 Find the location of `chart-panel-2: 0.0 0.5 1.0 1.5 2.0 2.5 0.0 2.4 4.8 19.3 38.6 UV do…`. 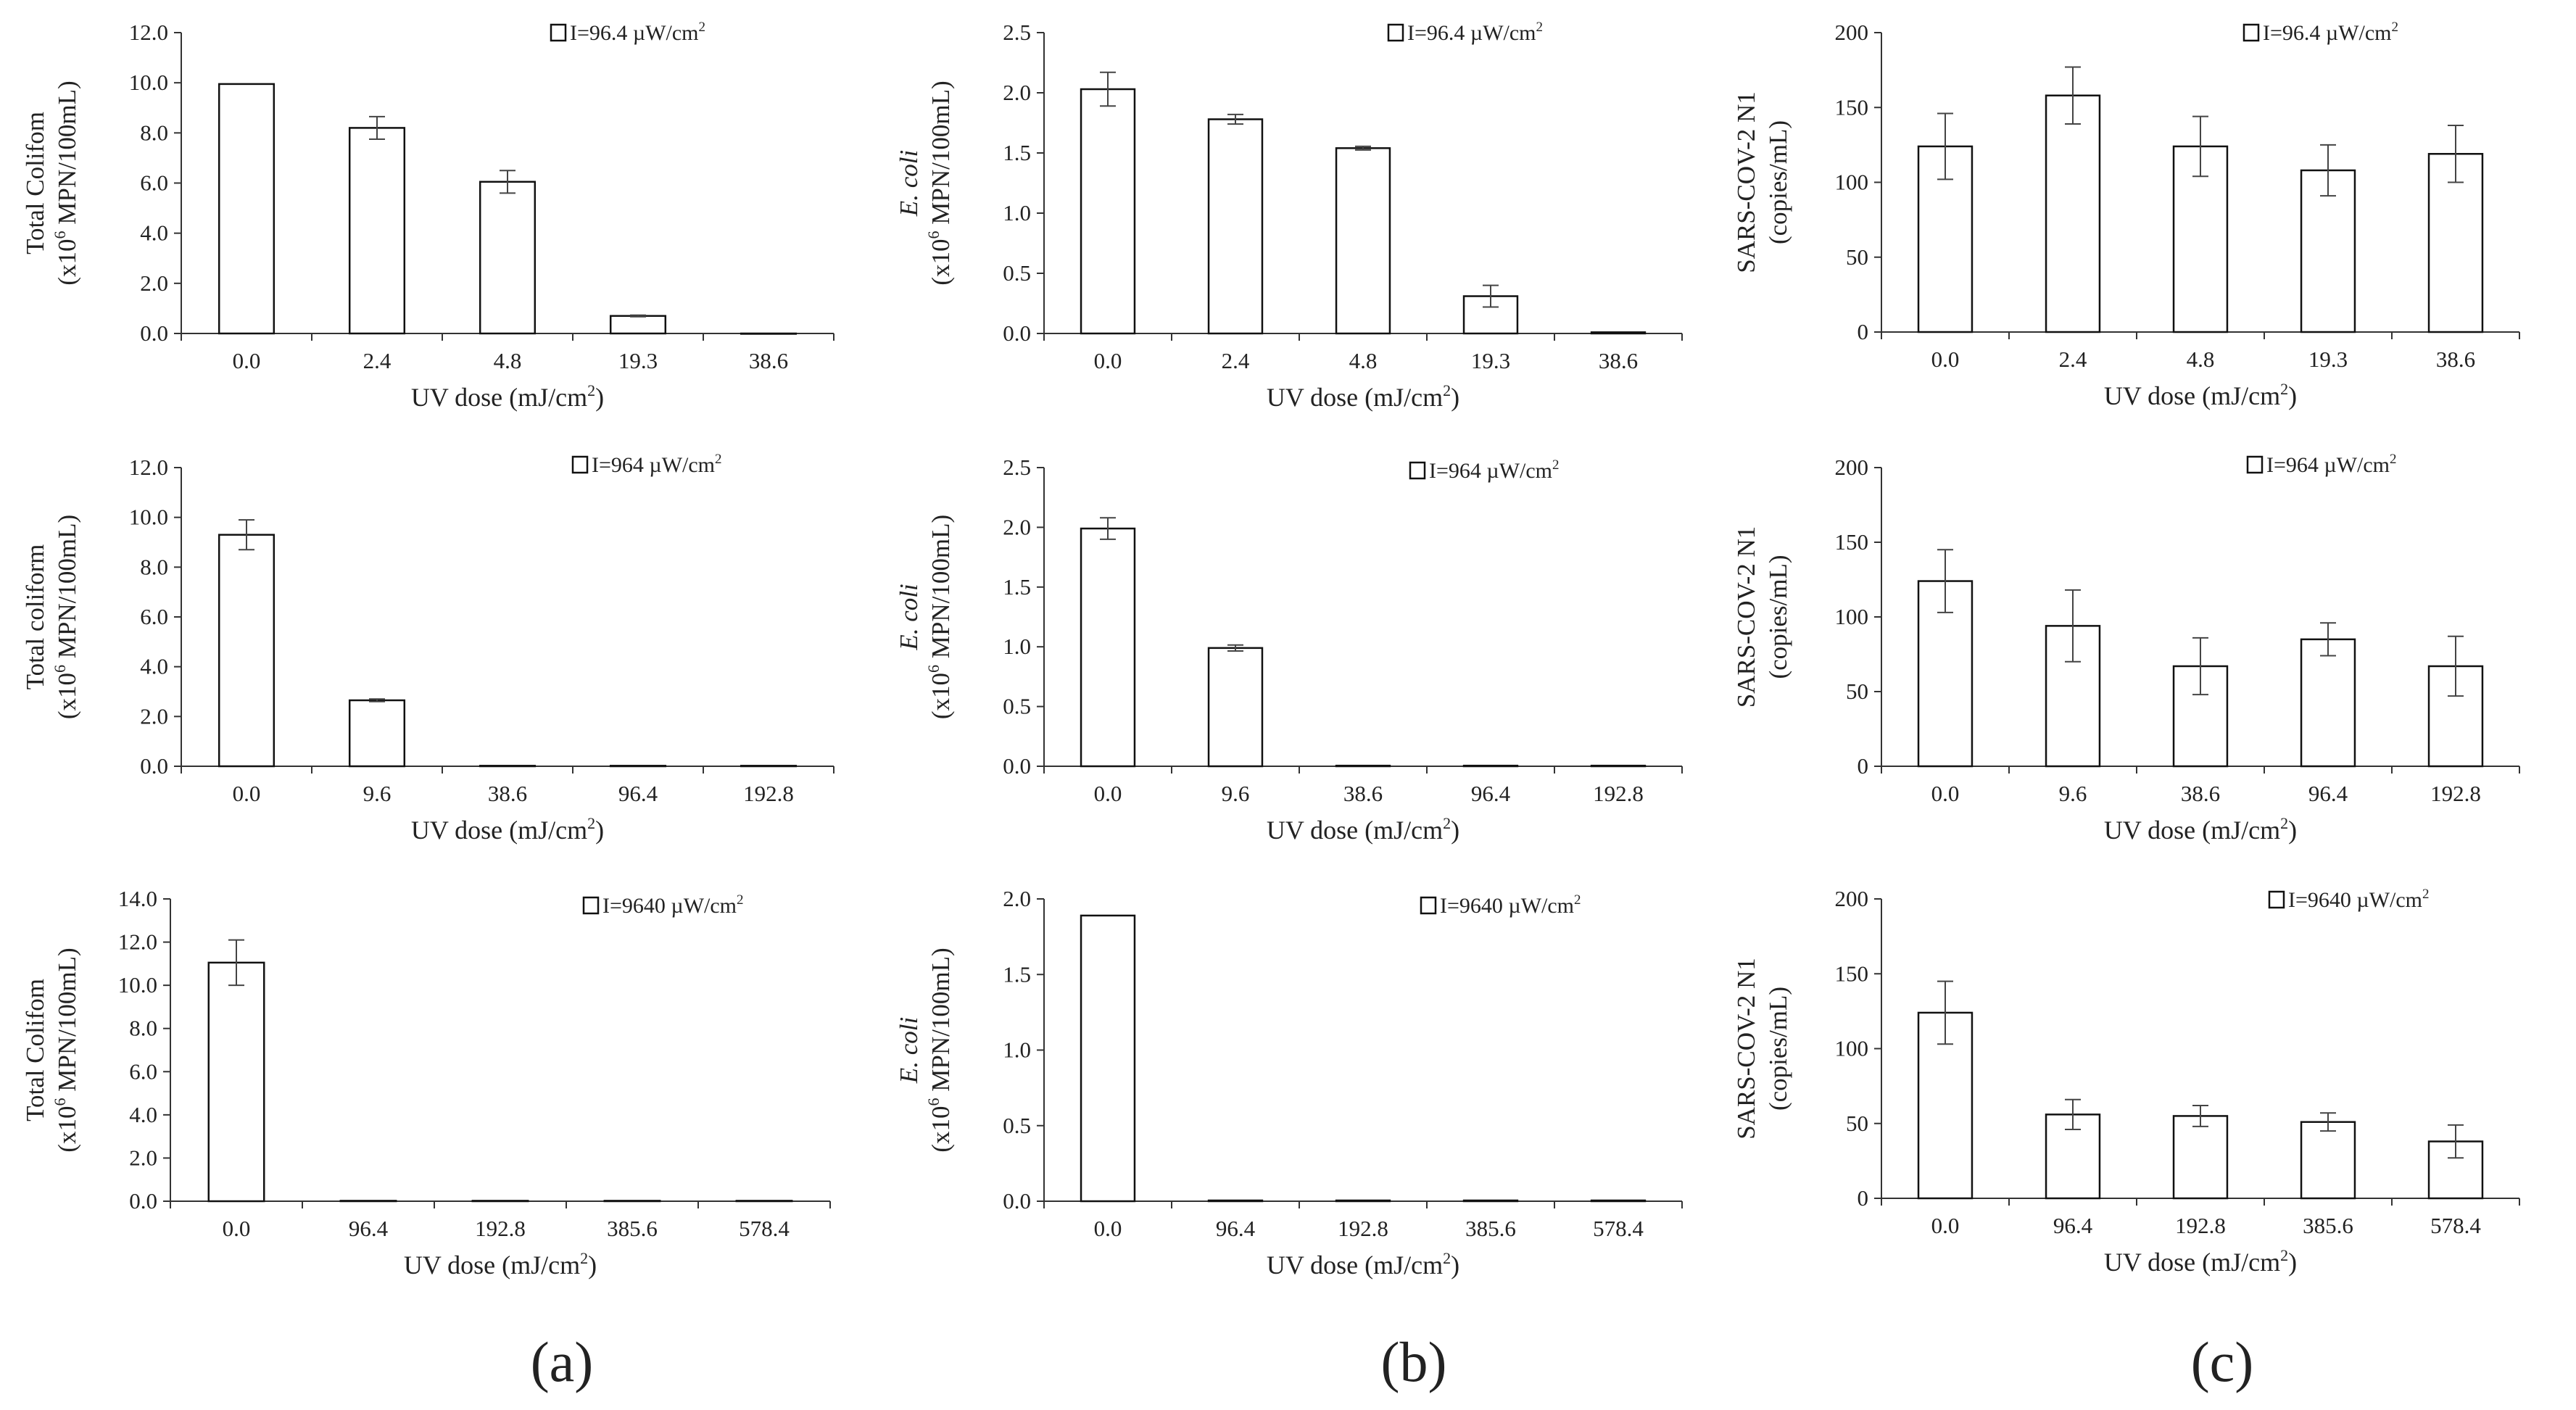

chart-panel-2: 0.0 0.5 1.0 1.5 2.0 2.5 0.0 2.4 4.8 19.3 38.6 UV do… is located at coordinates (1289, 216).